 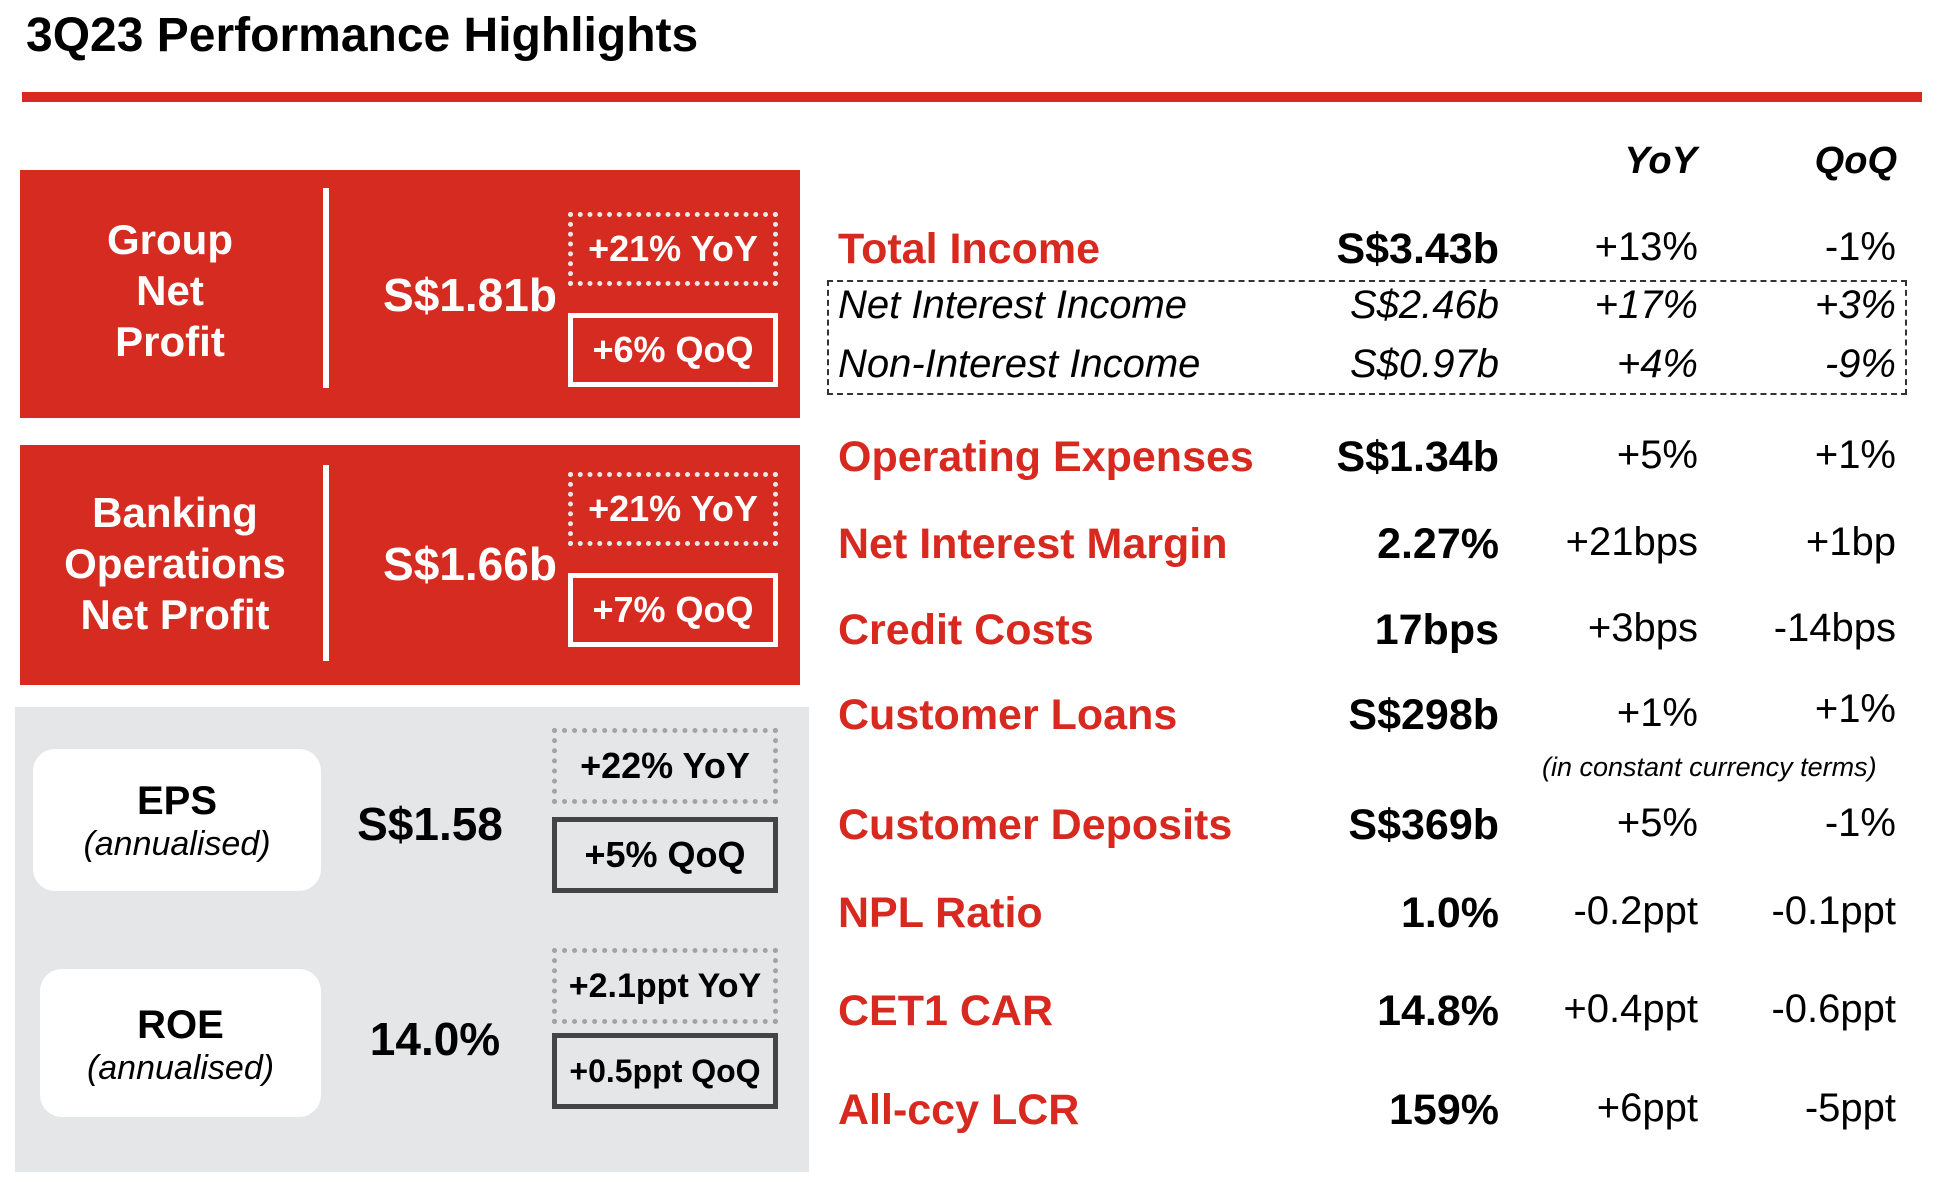 What do you see at coordinates (665, 1071) in the screenshot?
I see `roe-qoq-badge: +0.5ppt QoQ` at bounding box center [665, 1071].